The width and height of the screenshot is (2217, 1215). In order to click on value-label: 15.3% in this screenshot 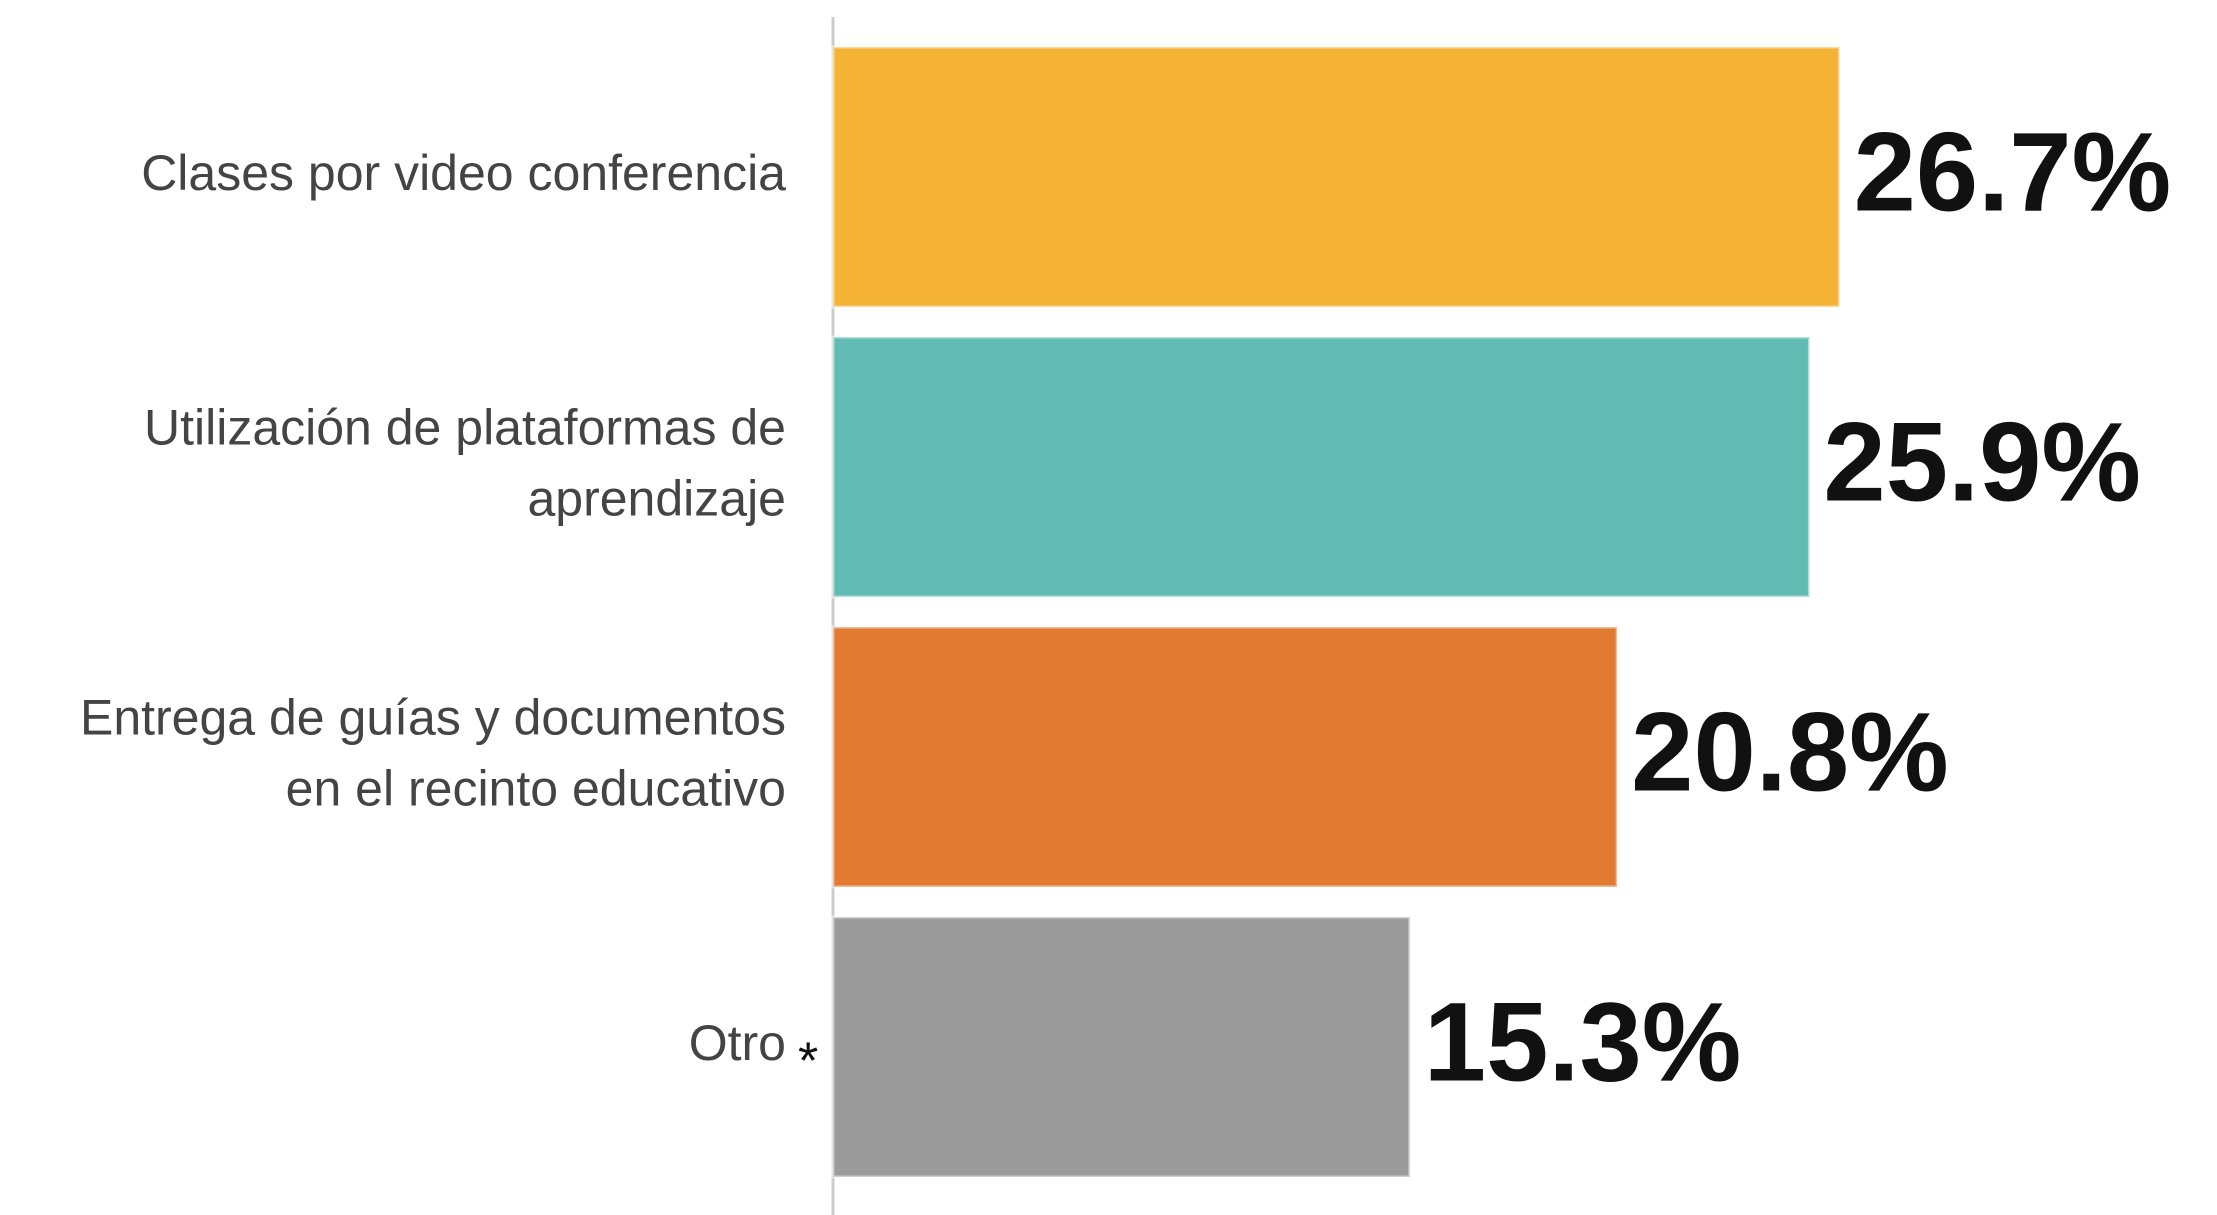, I will do `click(1583, 1042)`.